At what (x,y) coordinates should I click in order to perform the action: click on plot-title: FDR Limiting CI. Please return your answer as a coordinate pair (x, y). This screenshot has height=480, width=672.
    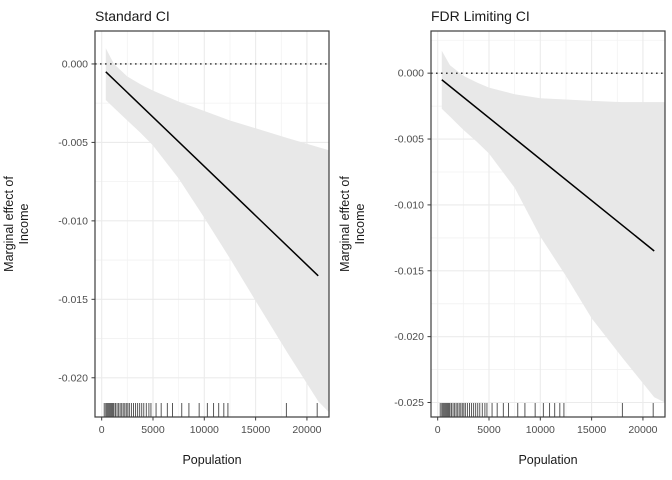
    Looking at the image, I should click on (480, 16).